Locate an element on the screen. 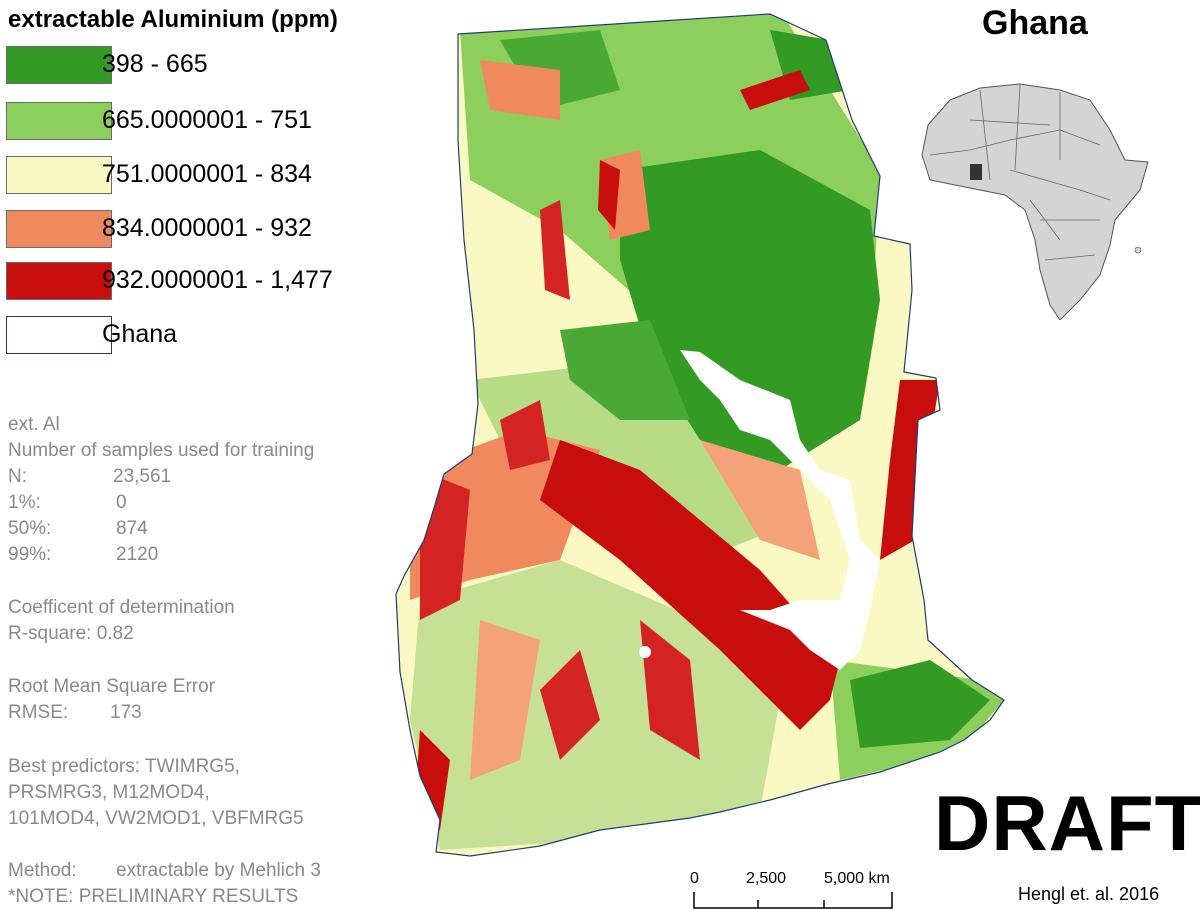 The height and width of the screenshot is (910, 1200). stat-p99-label: 99%: is located at coordinates (30, 554).